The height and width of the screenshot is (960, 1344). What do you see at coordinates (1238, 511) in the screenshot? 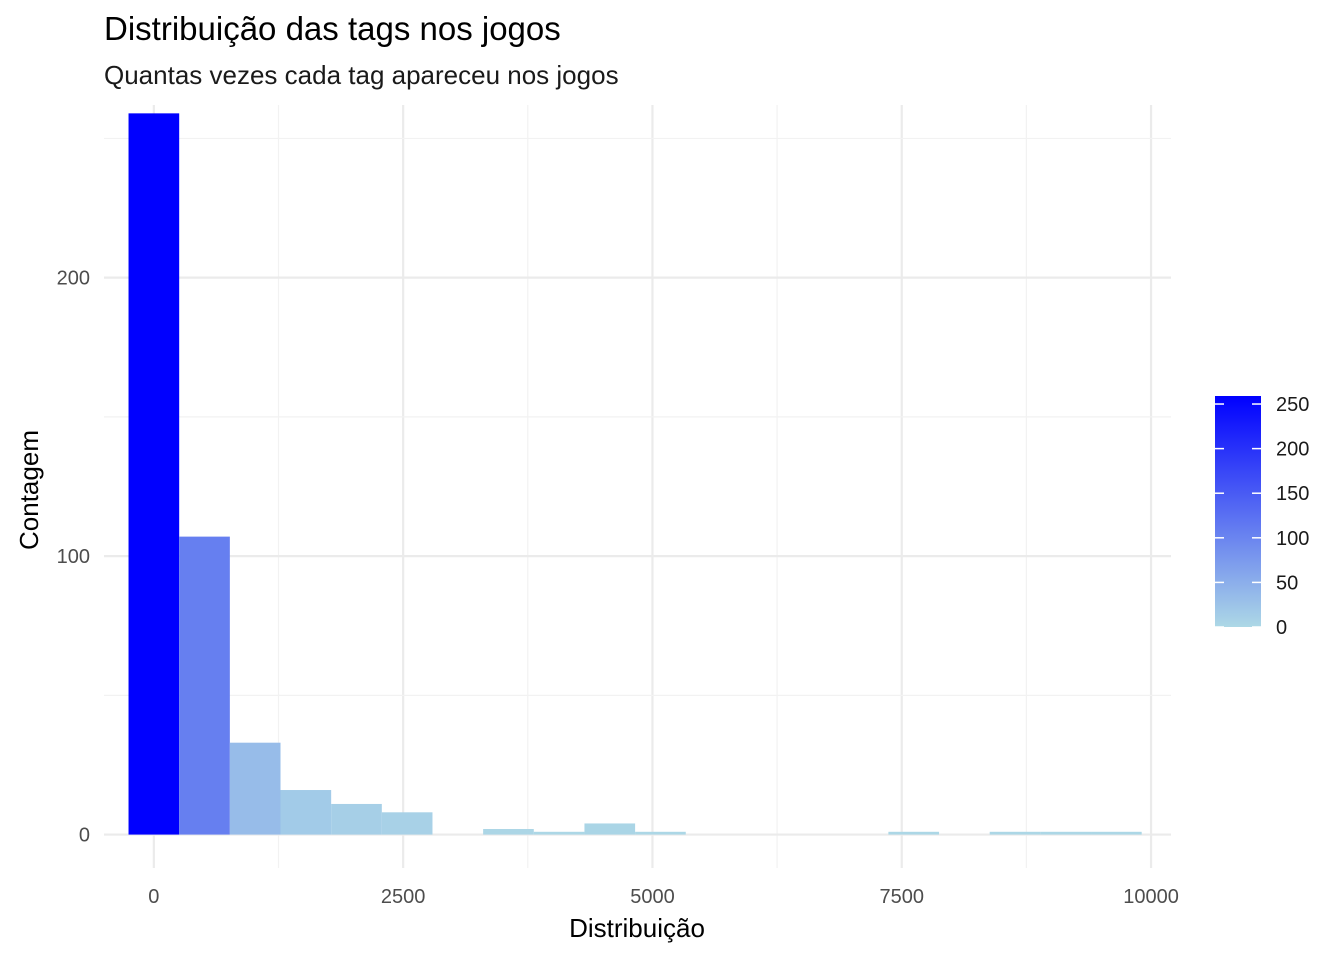
I see `legend-colorbar` at bounding box center [1238, 511].